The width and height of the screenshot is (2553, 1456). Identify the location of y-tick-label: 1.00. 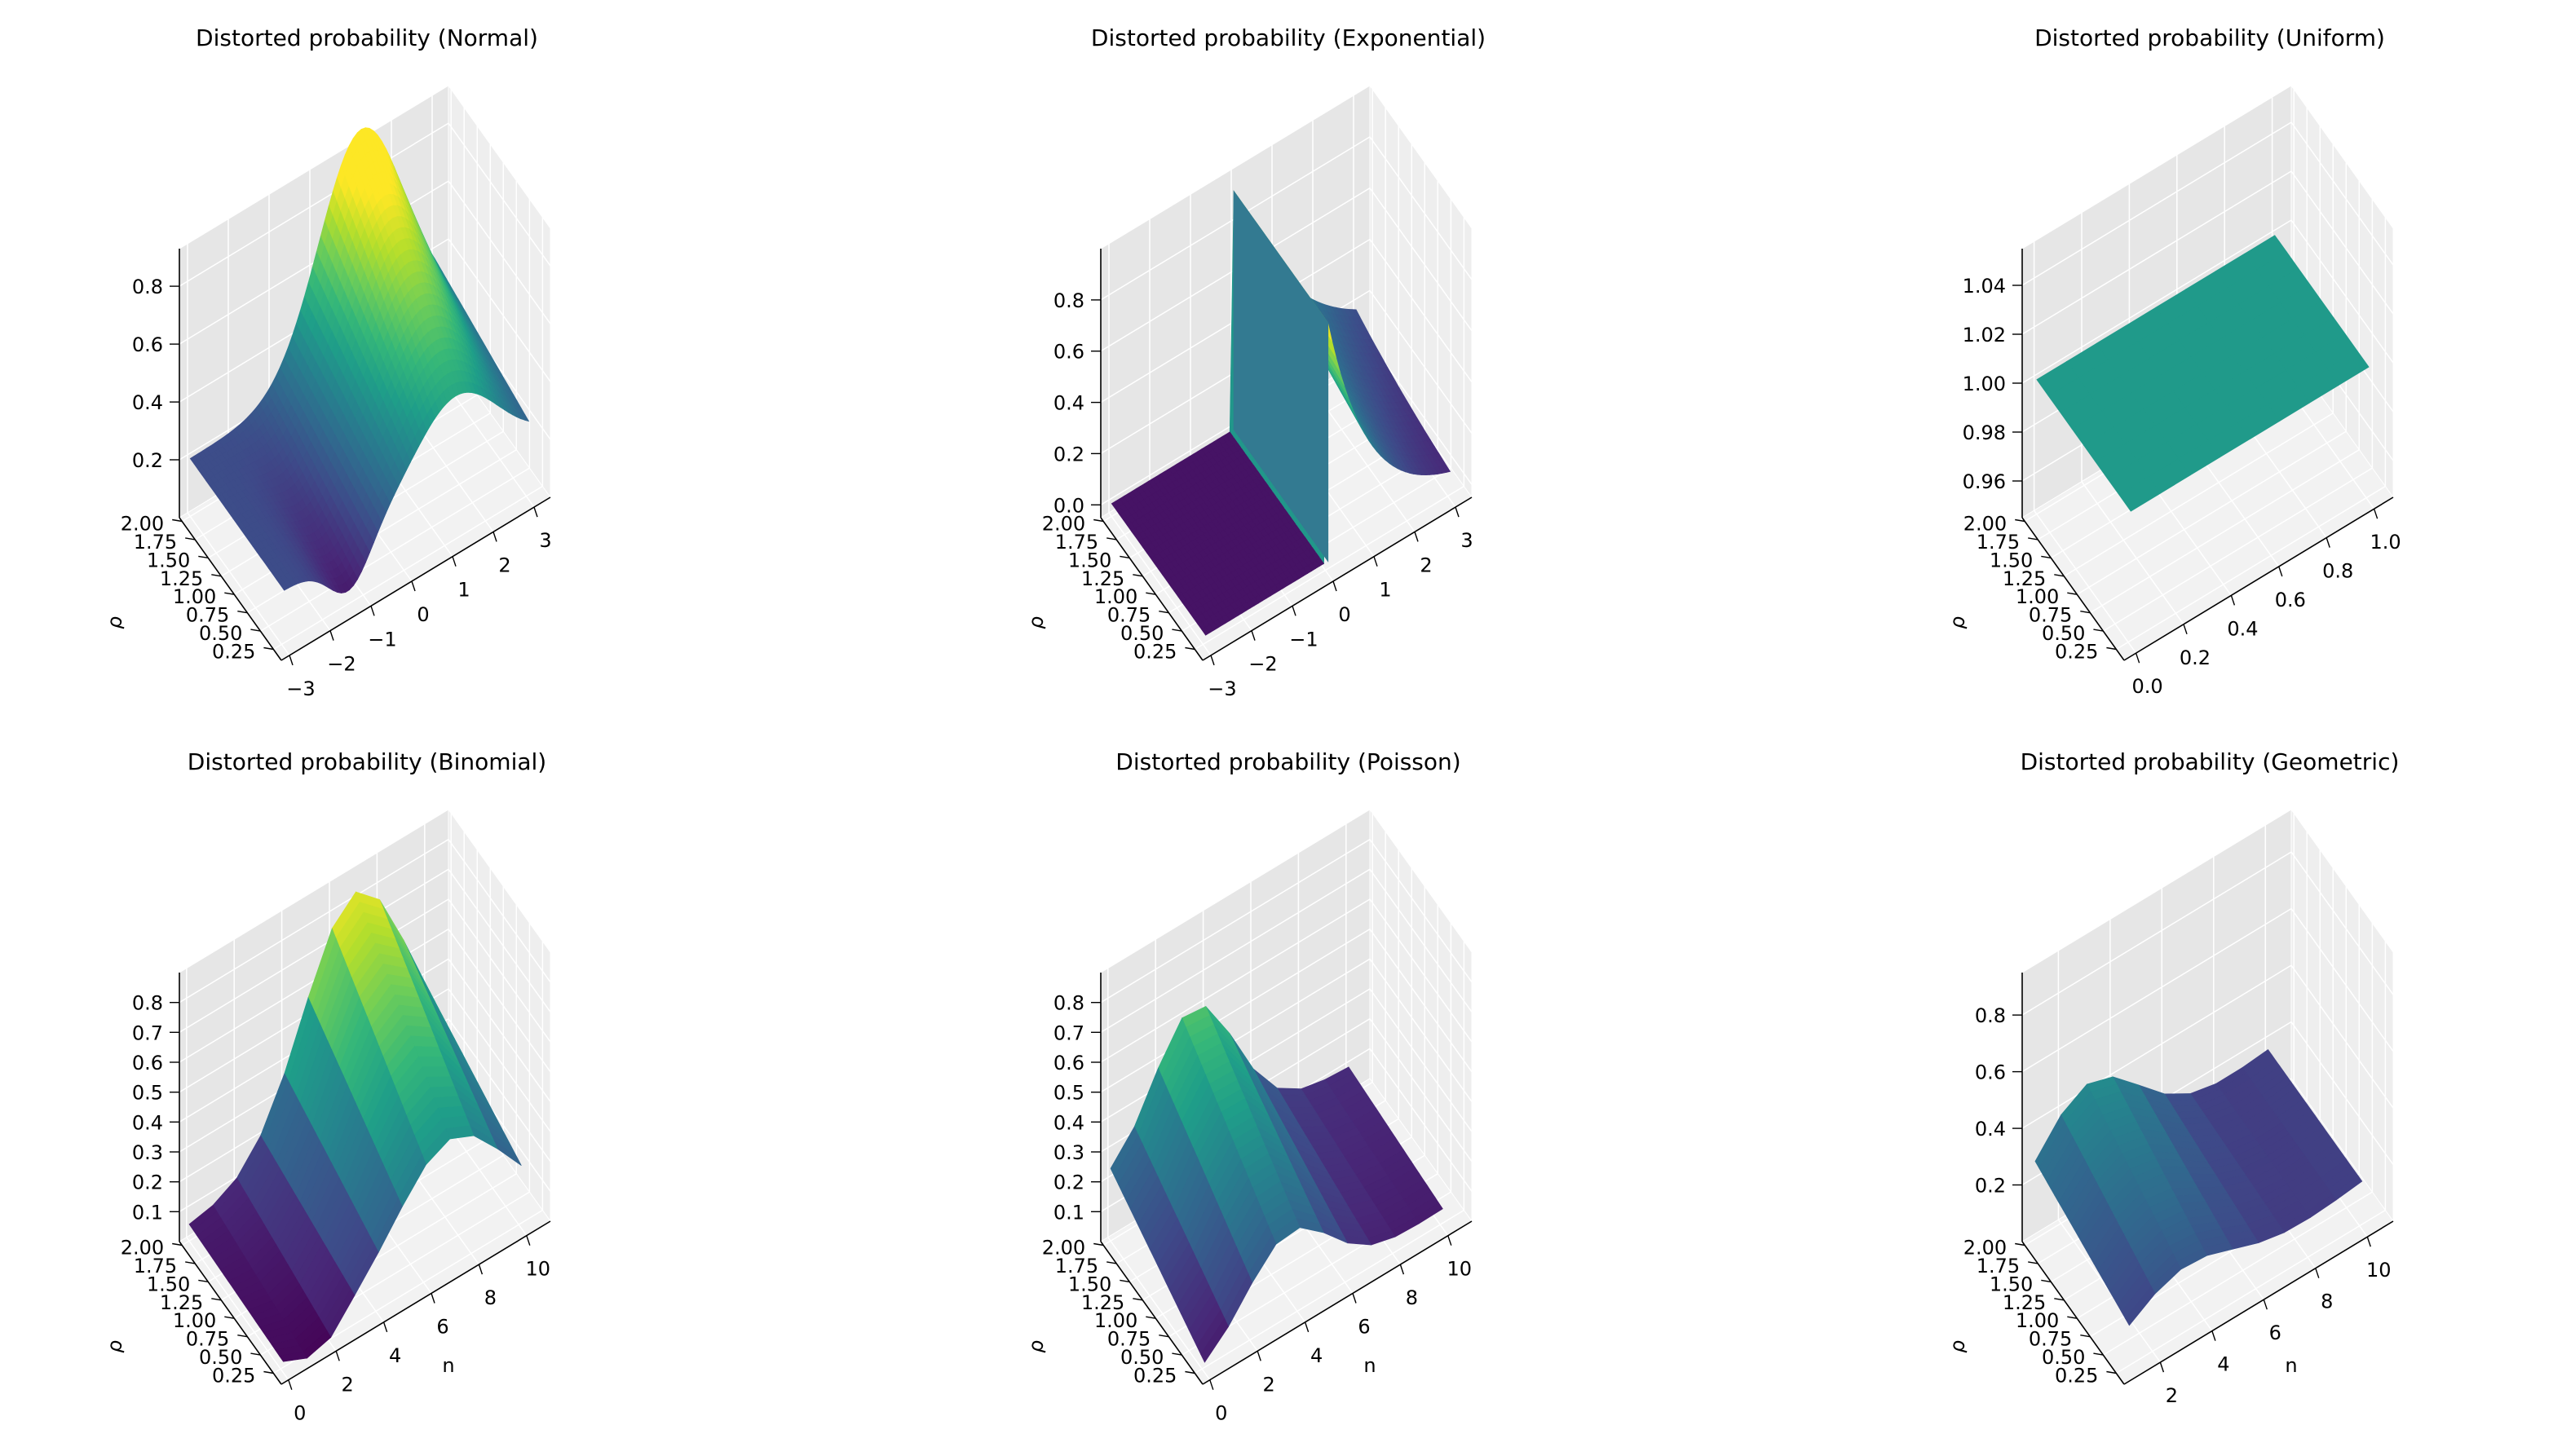
(194, 596).